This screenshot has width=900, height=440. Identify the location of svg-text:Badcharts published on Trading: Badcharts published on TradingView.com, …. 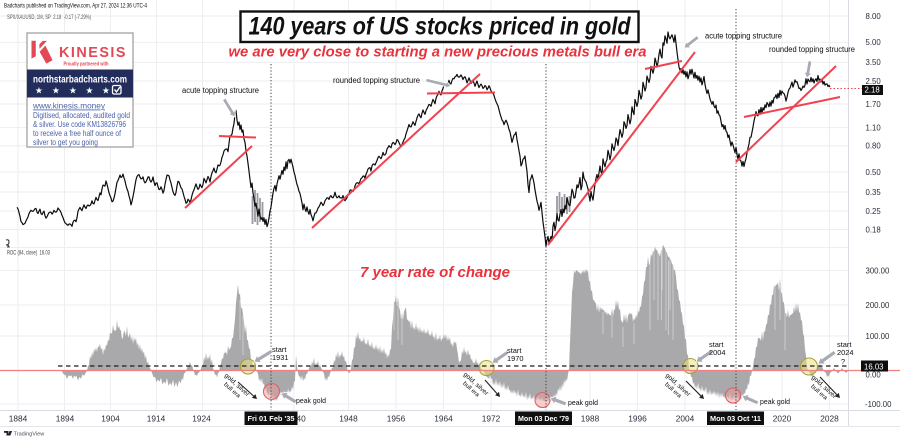
(76, 7).